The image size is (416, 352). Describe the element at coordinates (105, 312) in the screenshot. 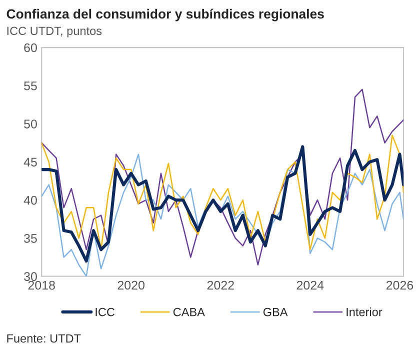

I see `legend-label: ICC` at that location.